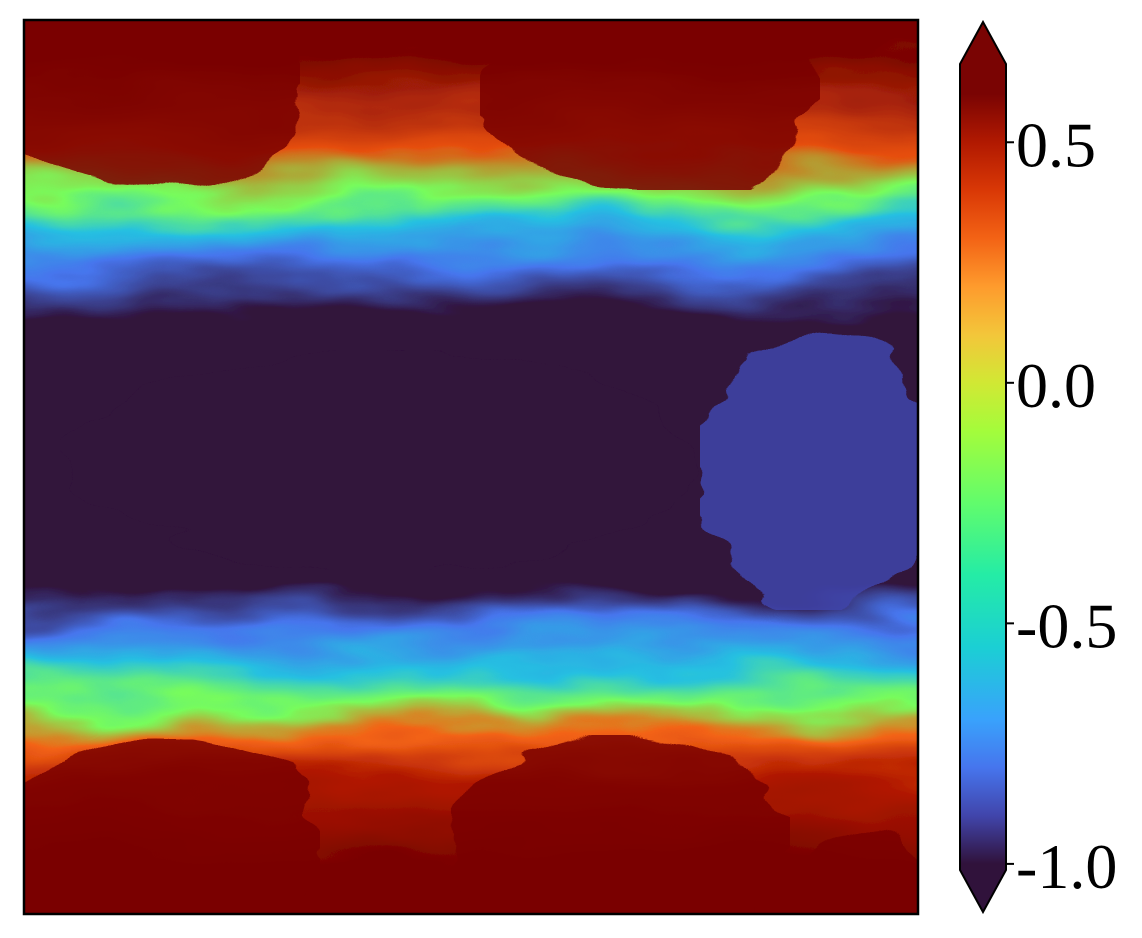 Image resolution: width=1142 pixels, height=938 pixels. I want to click on colorbar: 0.5 0.0 -0.5 -1.0, so click(1038, 467).